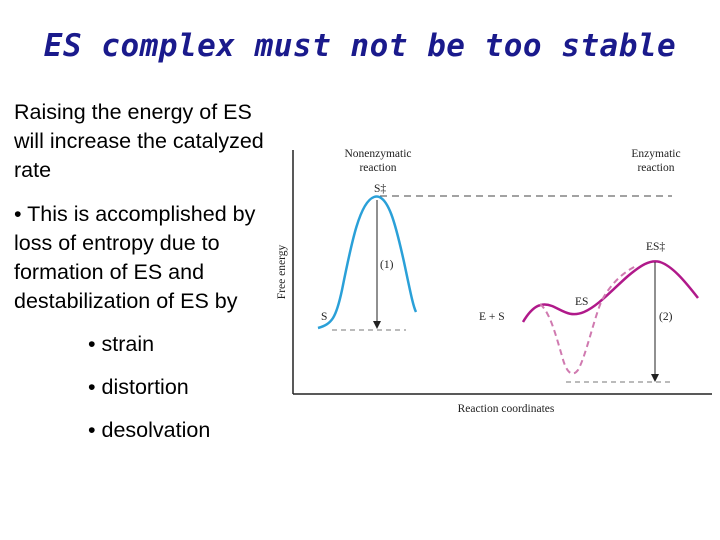 This screenshot has width=720, height=540. I want to click on s-label: S, so click(324, 317).